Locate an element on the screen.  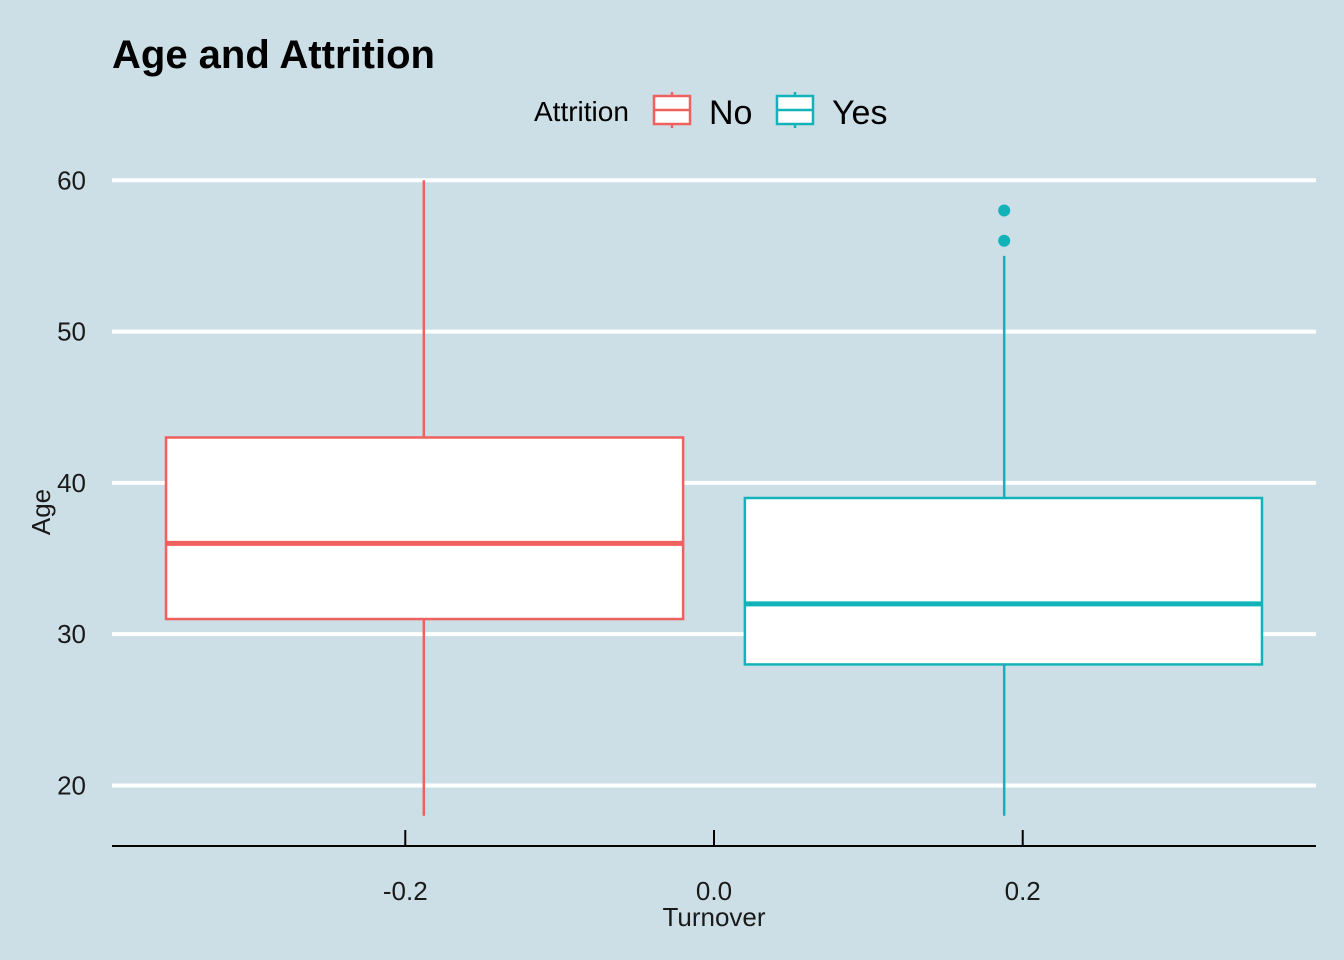
y-tick-label: 50 is located at coordinates (71, 332).